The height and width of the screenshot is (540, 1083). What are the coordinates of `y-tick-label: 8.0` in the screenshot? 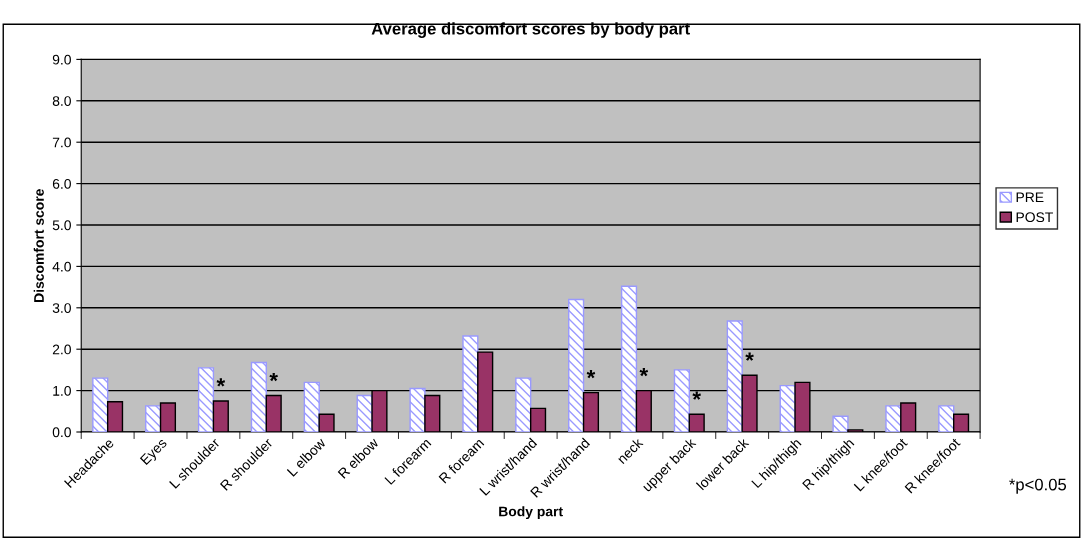 It's located at (61, 101).